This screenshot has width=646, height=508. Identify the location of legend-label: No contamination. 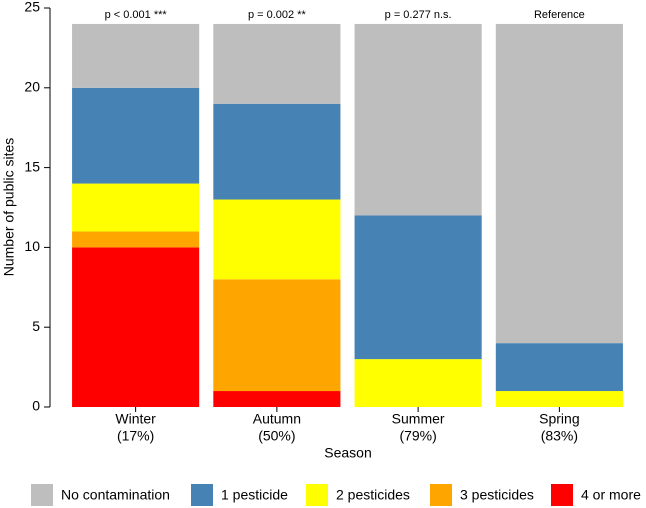
(115, 495).